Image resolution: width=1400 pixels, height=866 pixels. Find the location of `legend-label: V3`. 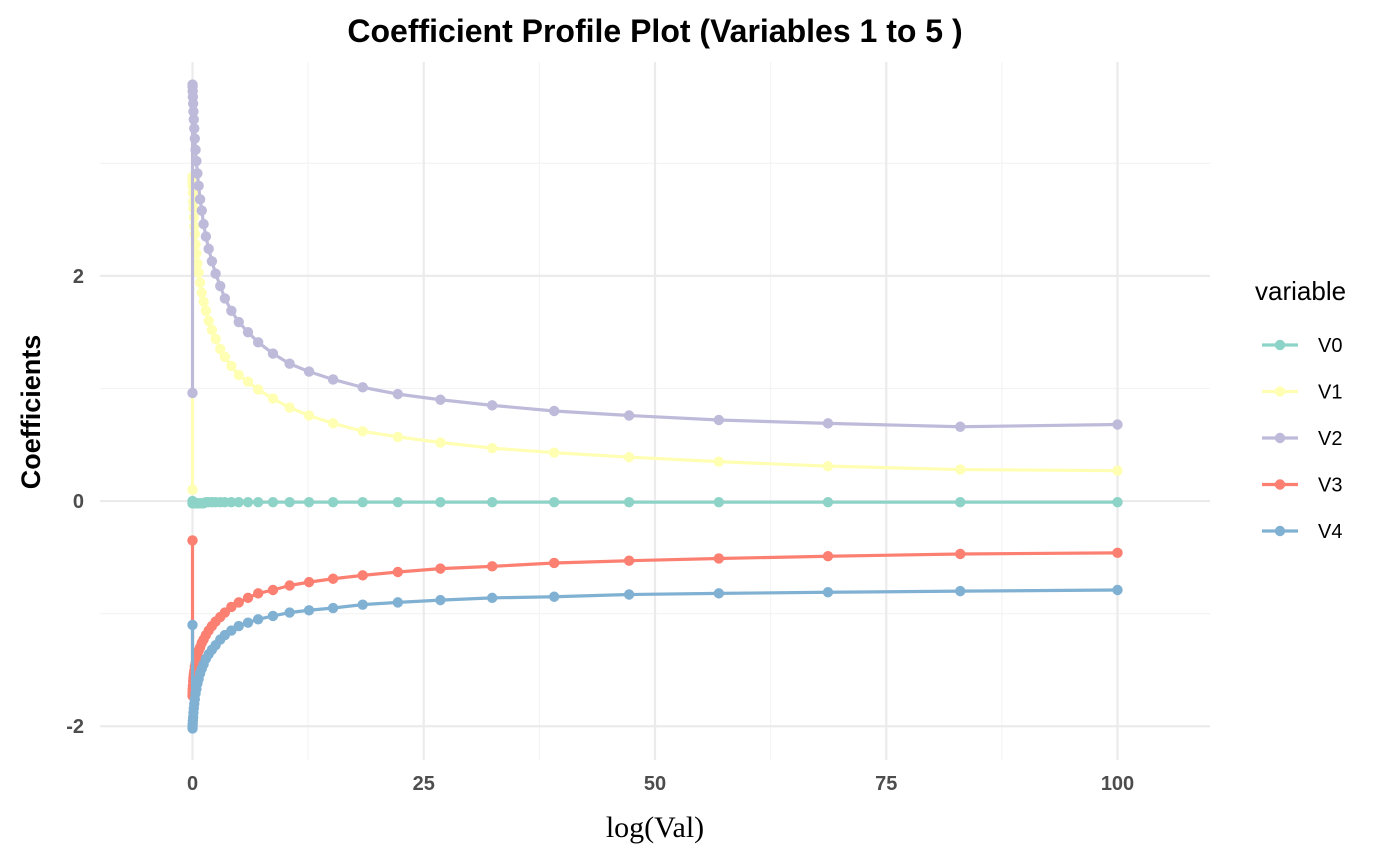

legend-label: V3 is located at coordinates (1330, 486).